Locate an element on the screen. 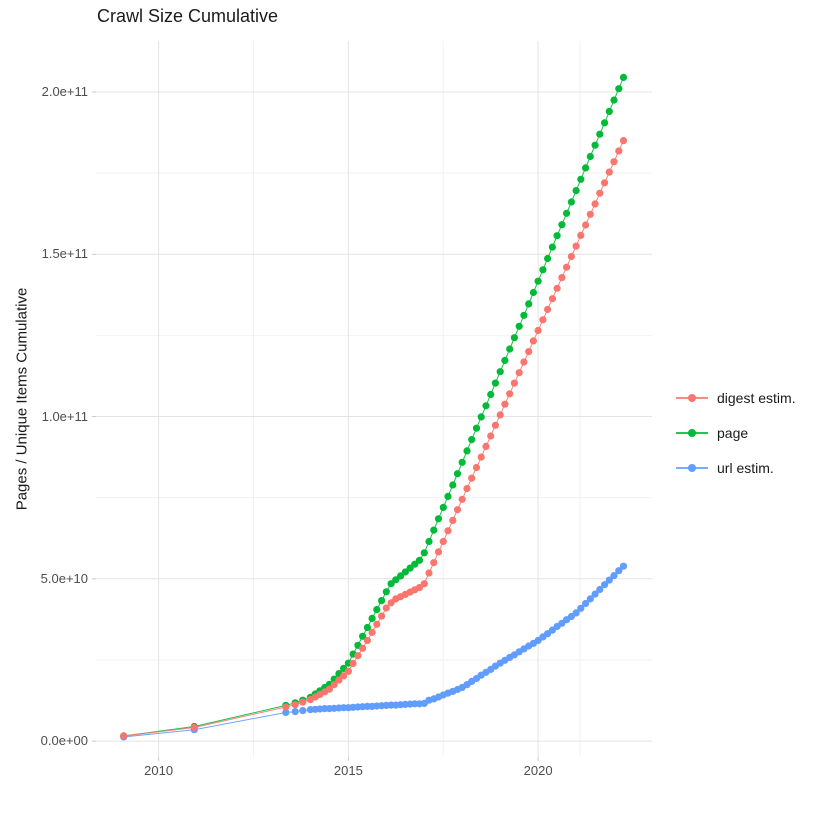 This screenshot has height=827, width=826. x-tick-label: 2020 is located at coordinates (538, 770).